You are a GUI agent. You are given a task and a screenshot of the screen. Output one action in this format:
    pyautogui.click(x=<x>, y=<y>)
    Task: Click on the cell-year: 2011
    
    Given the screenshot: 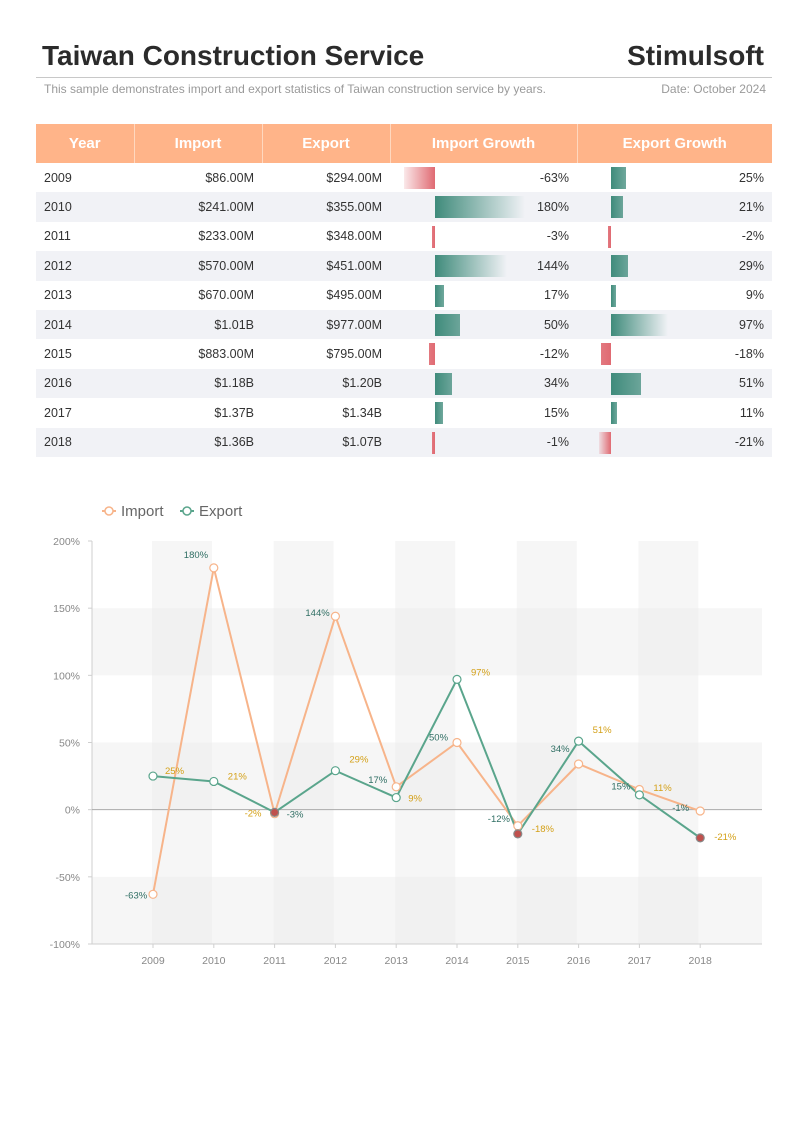 What is the action you would take?
    pyautogui.click(x=57, y=236)
    